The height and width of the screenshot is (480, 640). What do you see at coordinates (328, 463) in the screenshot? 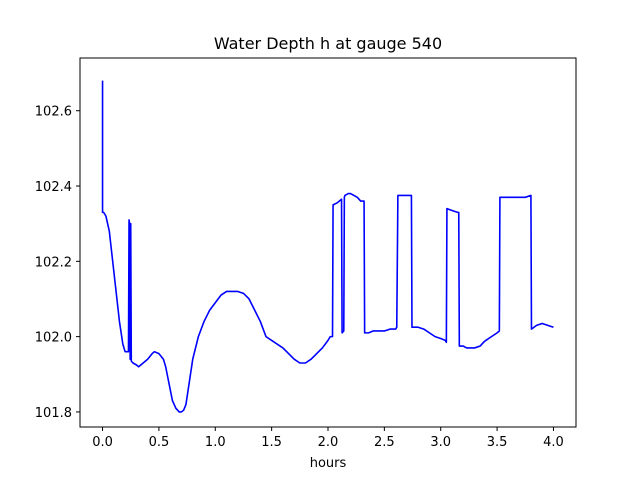
I see `x-axis-label: hours` at bounding box center [328, 463].